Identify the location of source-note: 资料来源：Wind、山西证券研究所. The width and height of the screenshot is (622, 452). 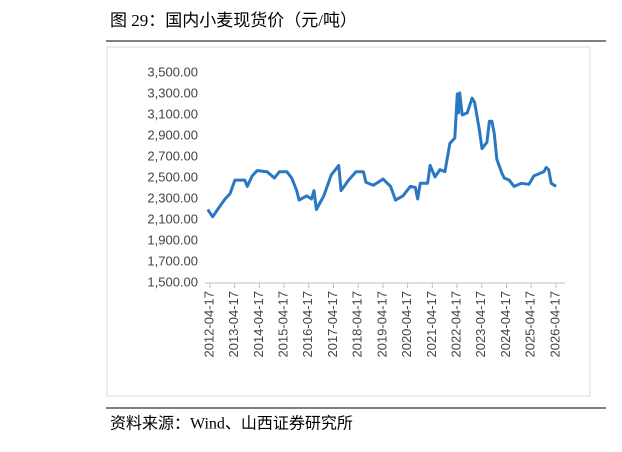
(231, 424).